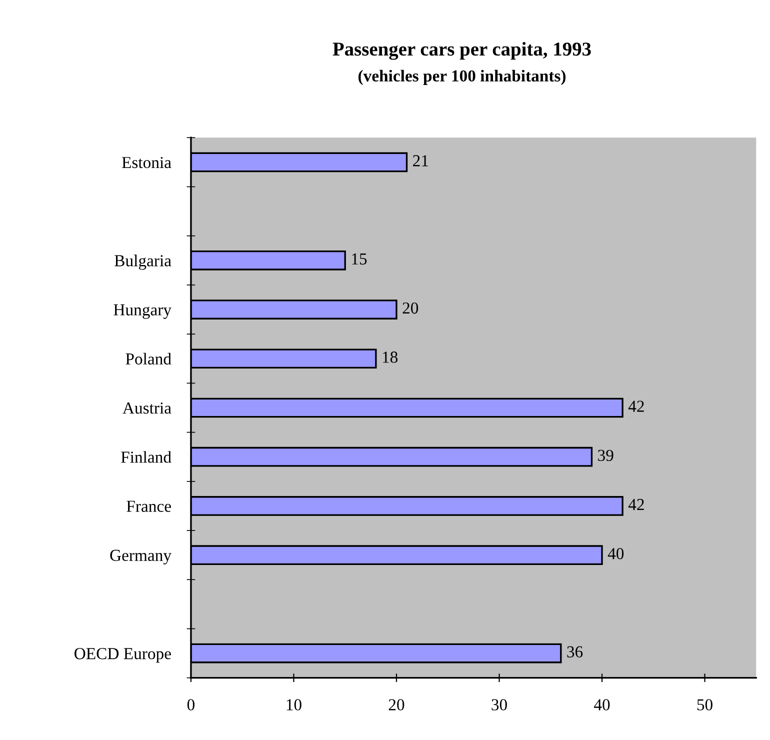 This screenshot has height=740, width=770. I want to click on y-tick-label: Poland, so click(149, 358).